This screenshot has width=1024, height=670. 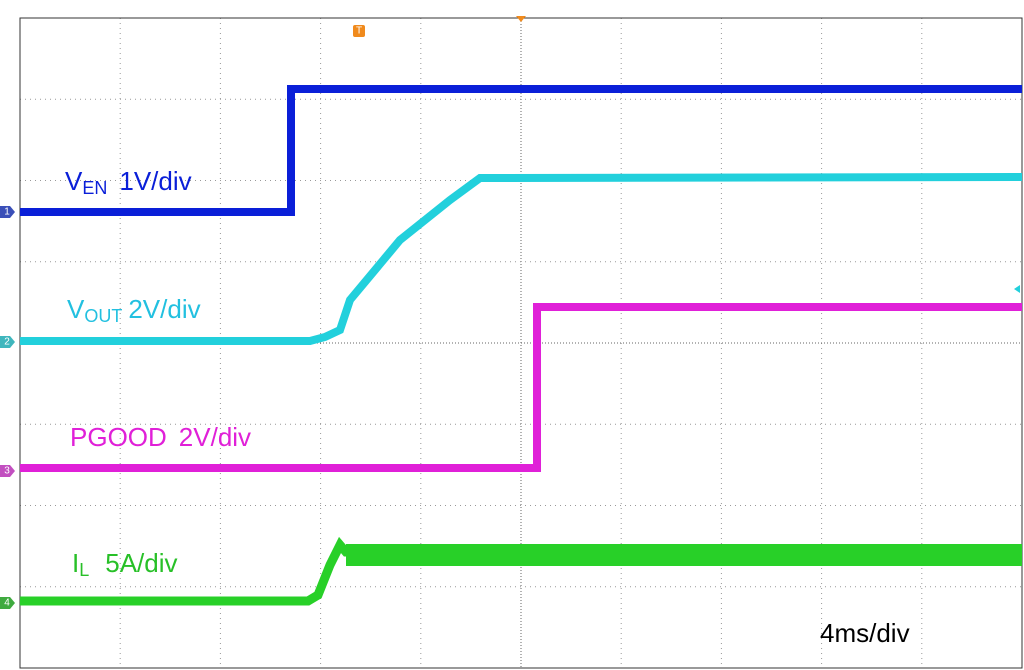 What do you see at coordinates (75, 563) in the screenshot?
I see `label-name: I` at bounding box center [75, 563].